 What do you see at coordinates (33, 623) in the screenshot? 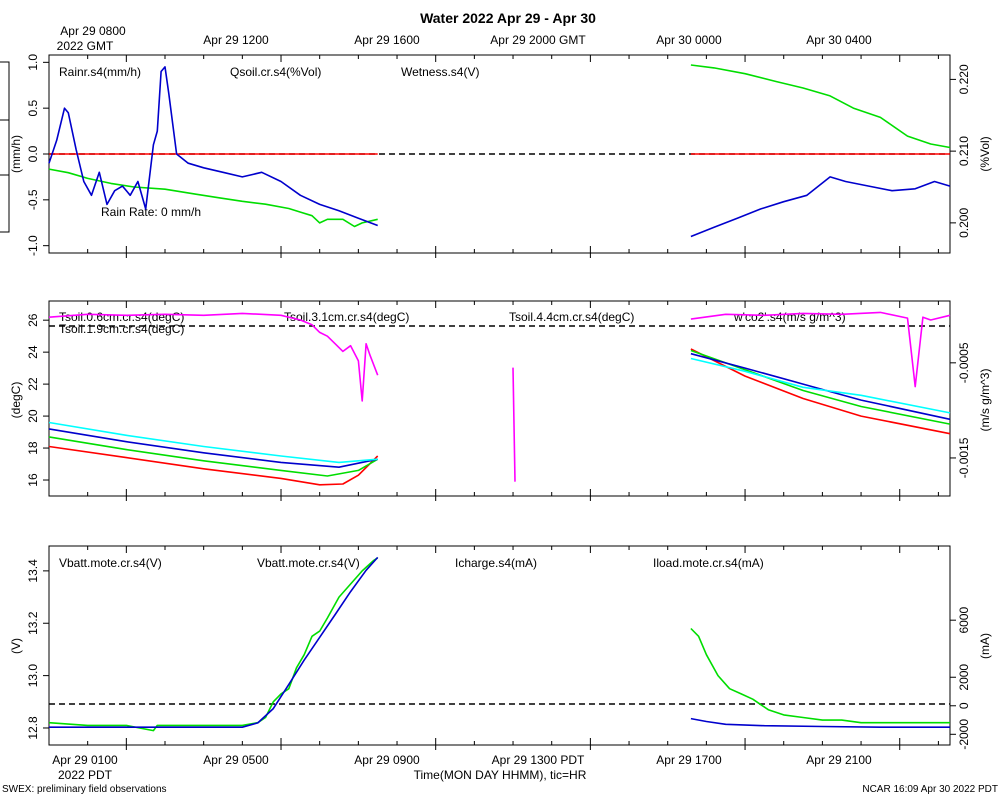
I see `y-tick-label-left: 13.2` at bounding box center [33, 623].